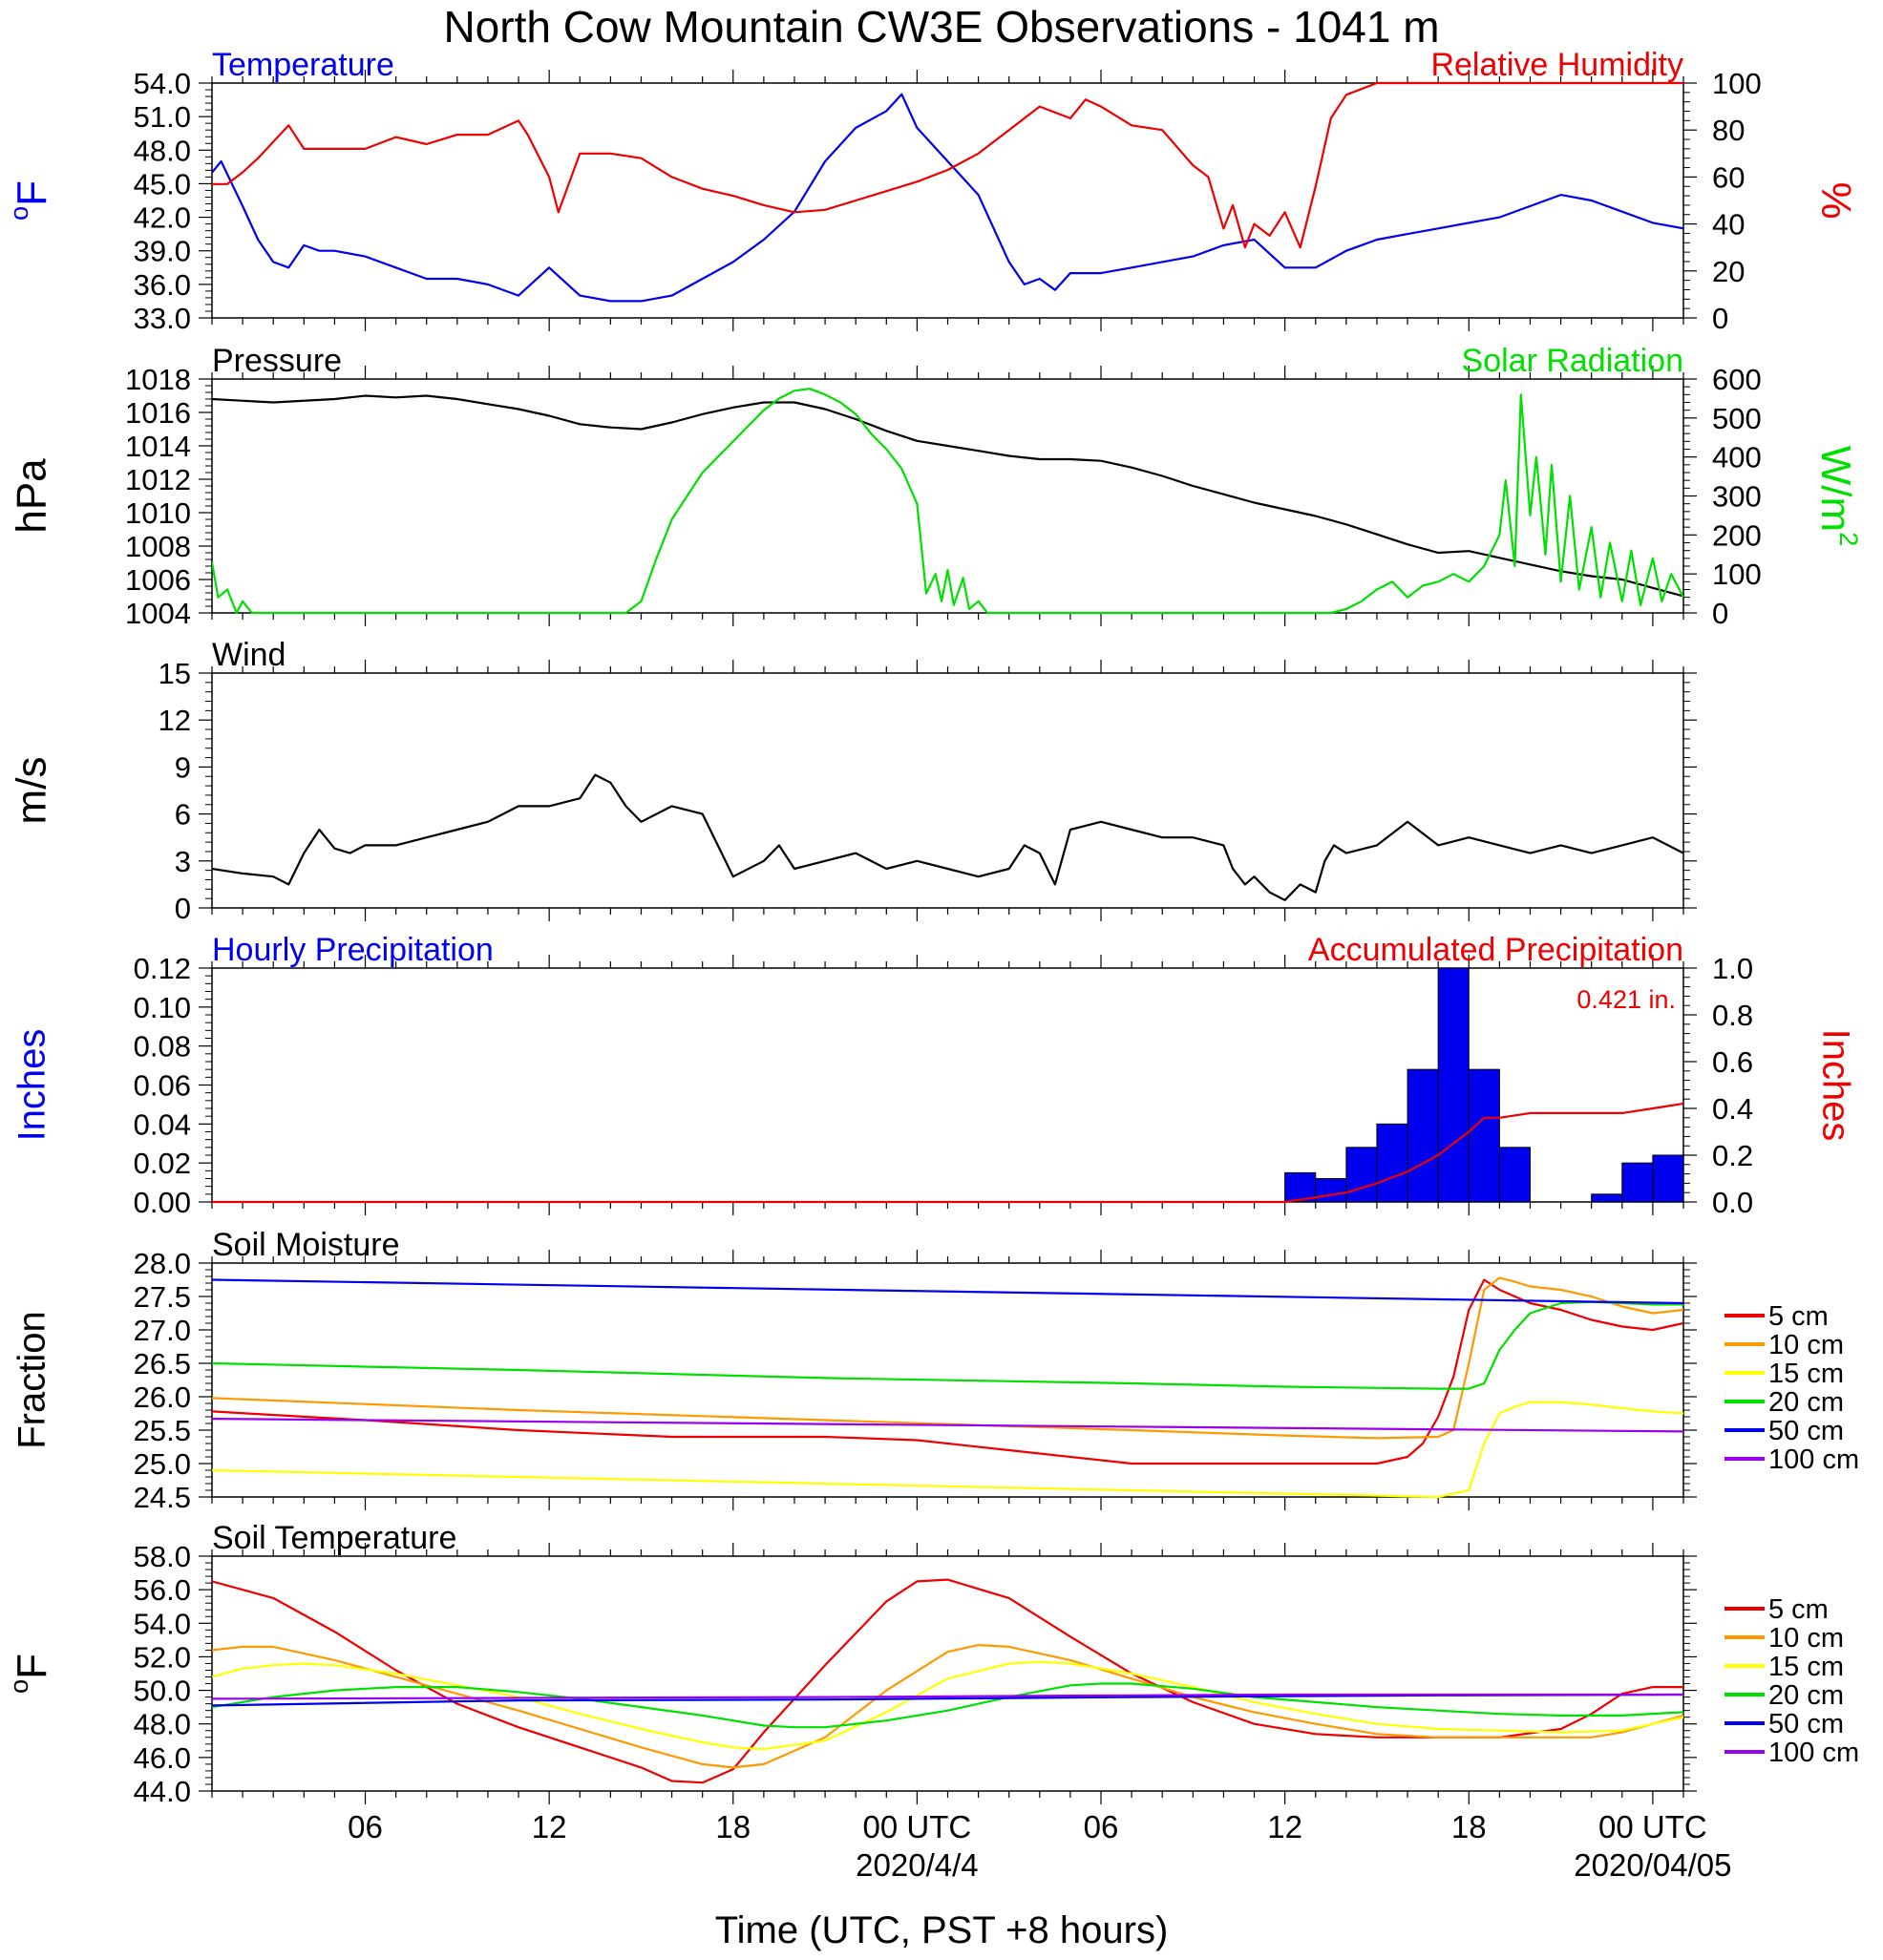 The width and height of the screenshot is (1883, 1960). I want to click on y-tick-label-right: 40, so click(1728, 225).